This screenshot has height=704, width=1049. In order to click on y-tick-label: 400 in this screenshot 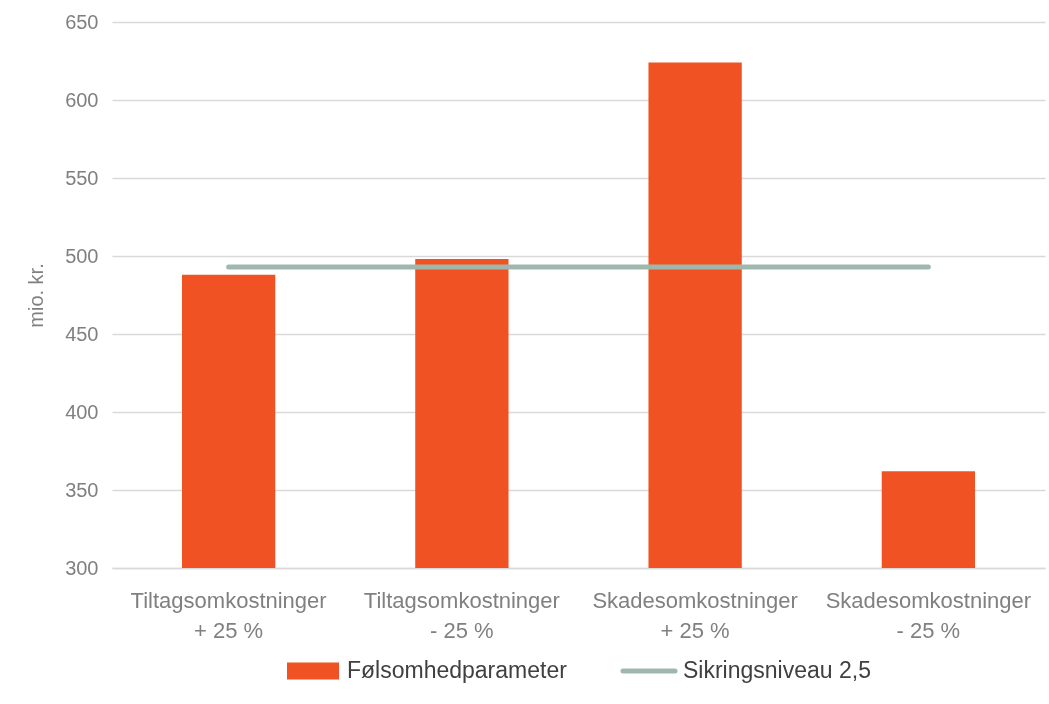, I will do `click(82, 411)`.